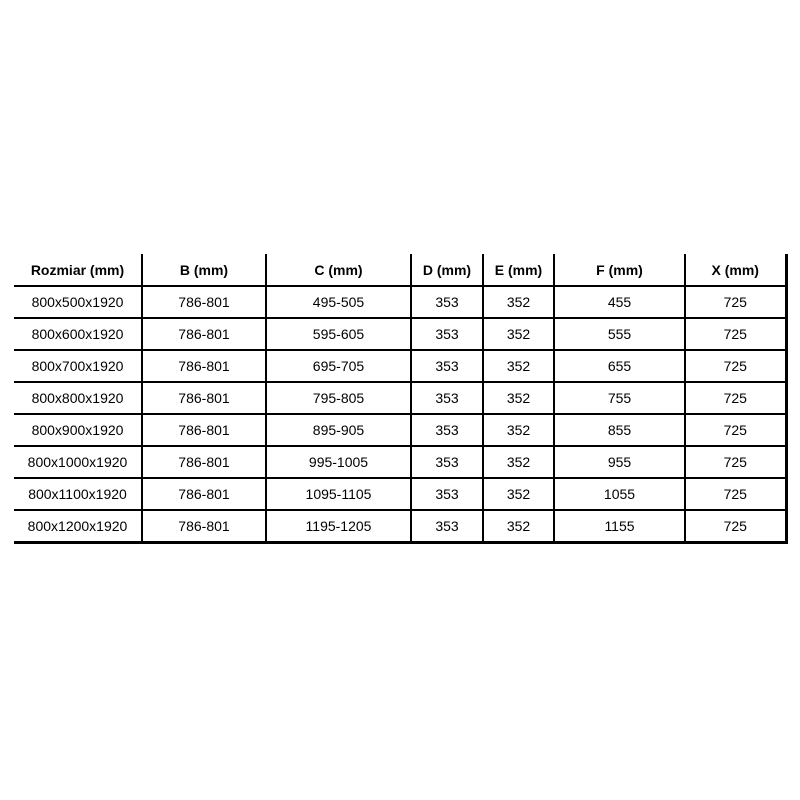  I want to click on column-header: E (mm), so click(518, 270).